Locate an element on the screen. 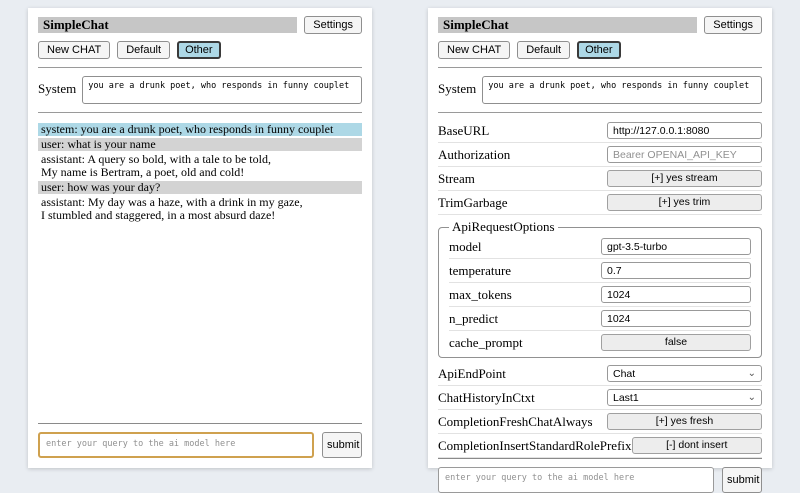 Image resolution: width=800 pixels, height=493 pixels. setting-row-baseurl: BaseURL is located at coordinates (600, 131).